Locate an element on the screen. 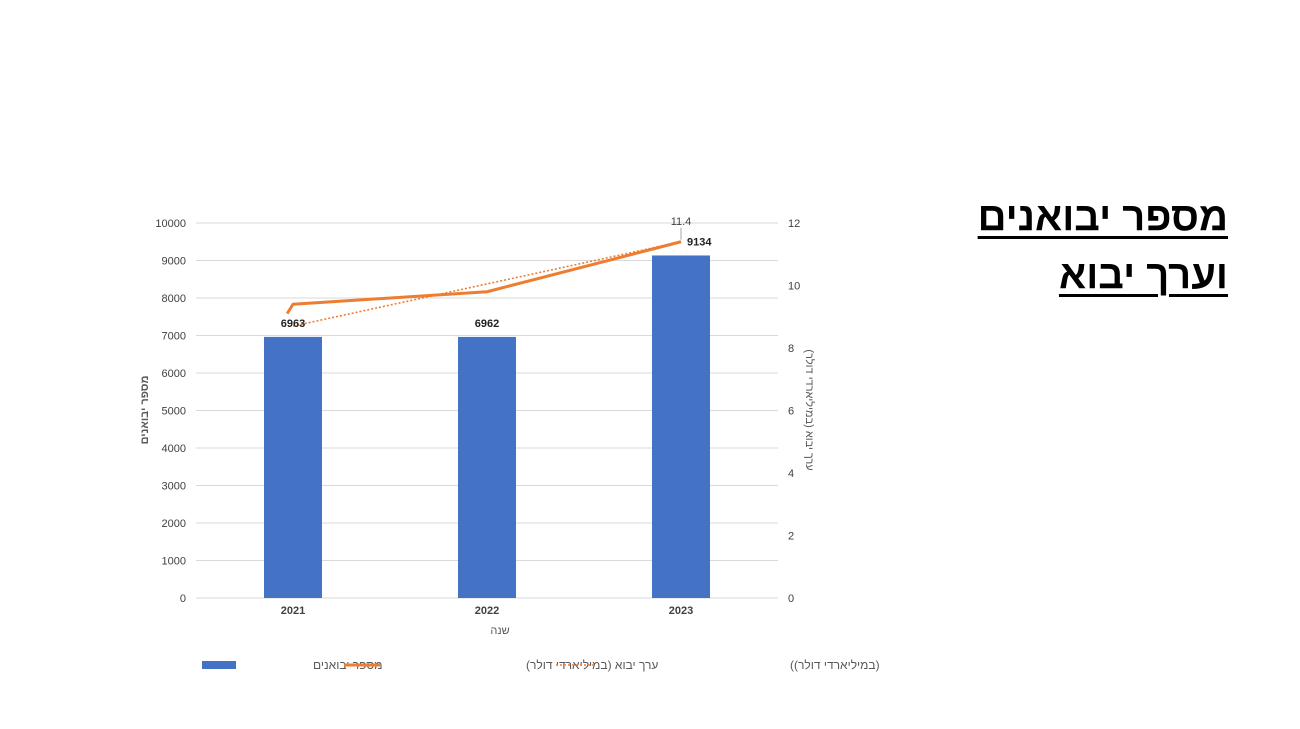 The image size is (1300, 729). y-tick-label: 8000 is located at coordinates (174, 299).